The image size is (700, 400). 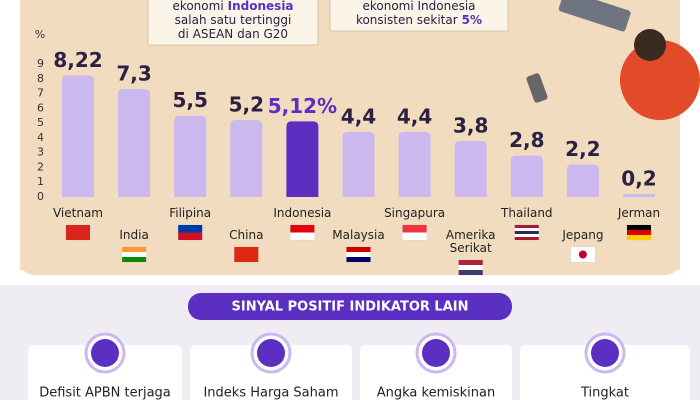 I want to click on x-tick-label: Jerman, so click(x=639, y=213).